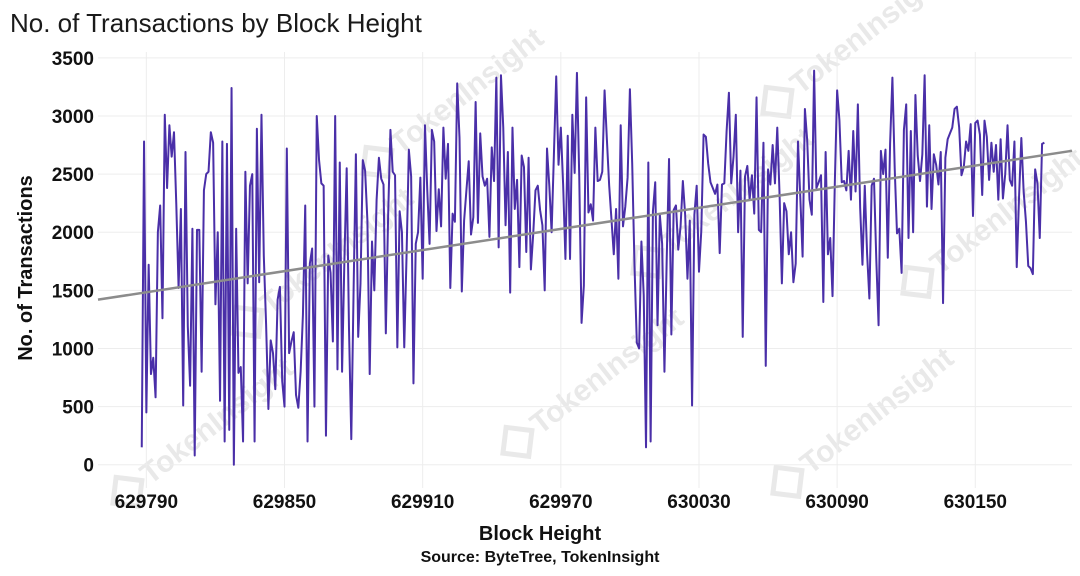 The image size is (1080, 576). Describe the element at coordinates (73, 349) in the screenshot. I see `y-tick-label: 1000` at that location.